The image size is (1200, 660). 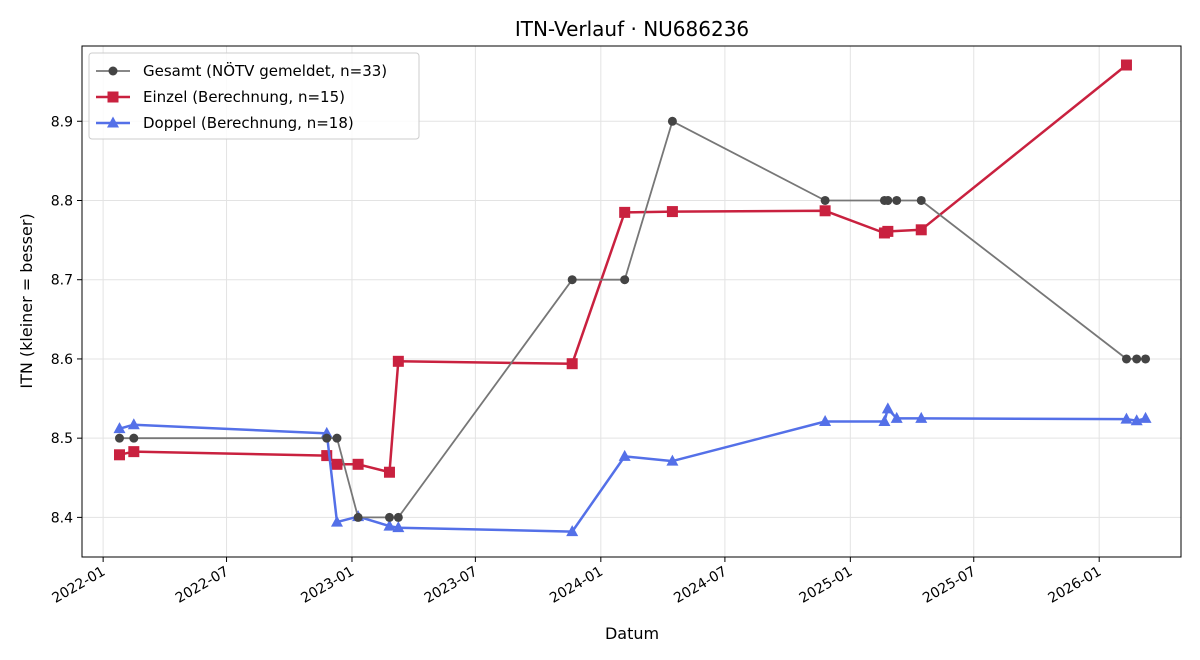 I want to click on x-axis-label: Datum, so click(x=632, y=633).